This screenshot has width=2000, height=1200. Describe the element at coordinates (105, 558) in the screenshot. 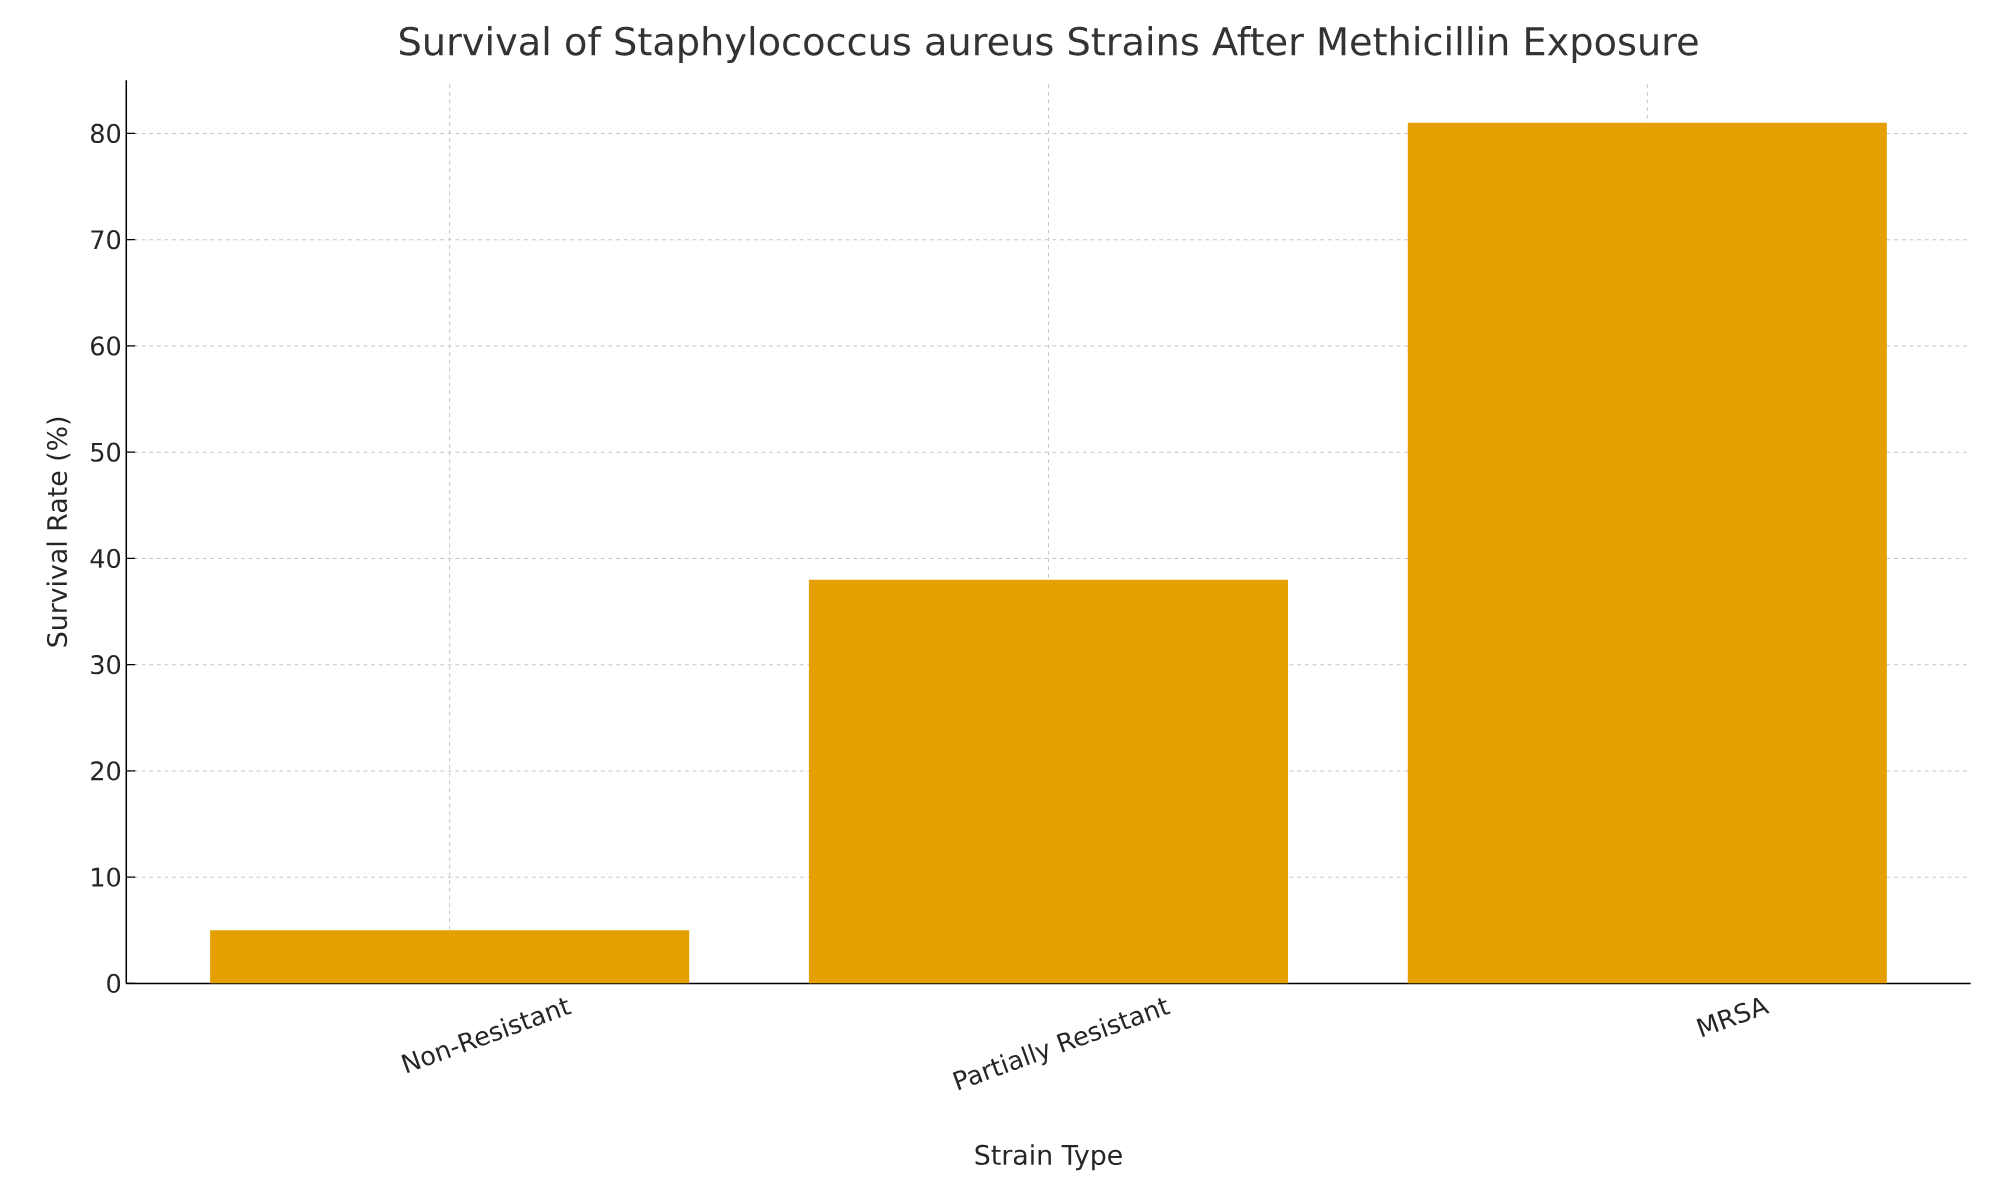

I see `y-tick-label: 40` at that location.